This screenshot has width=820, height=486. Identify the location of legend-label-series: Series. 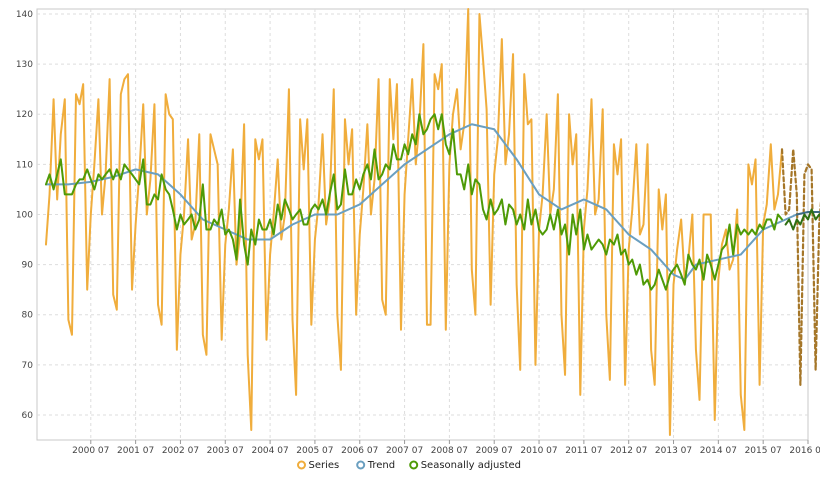
(324, 465).